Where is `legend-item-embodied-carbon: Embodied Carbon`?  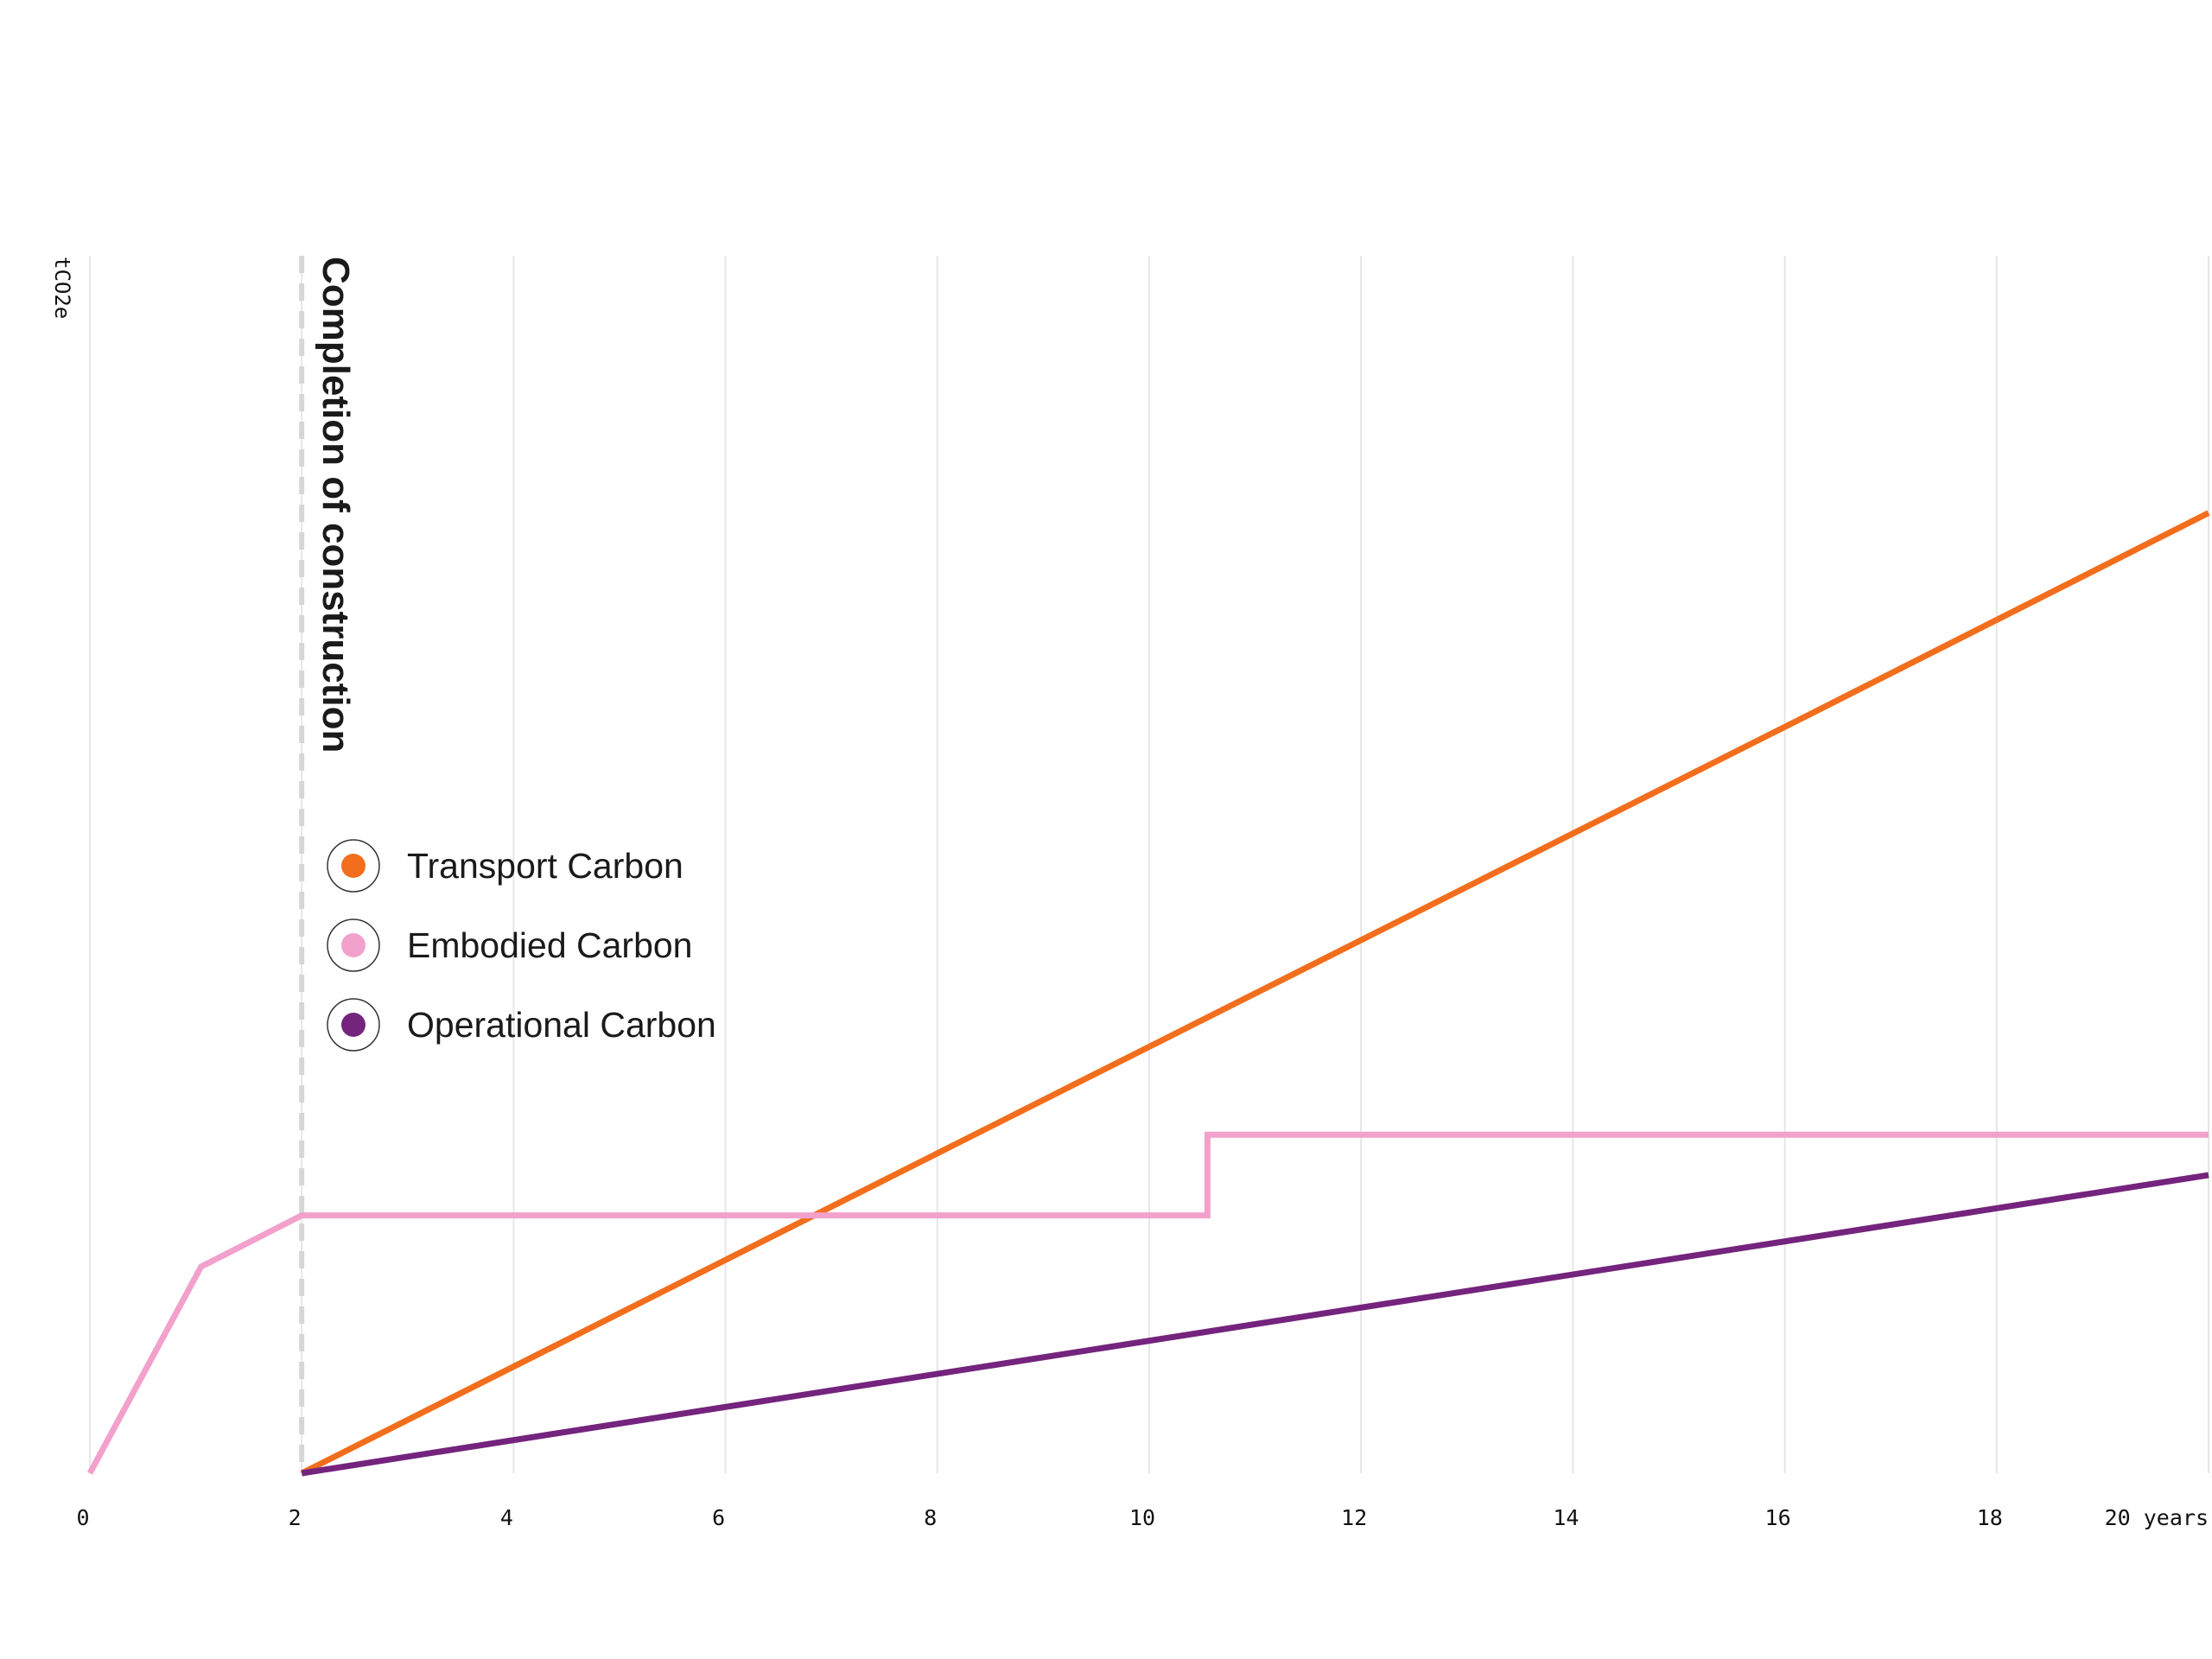 legend-item-embodied-carbon: Embodied Carbon is located at coordinates (509, 945).